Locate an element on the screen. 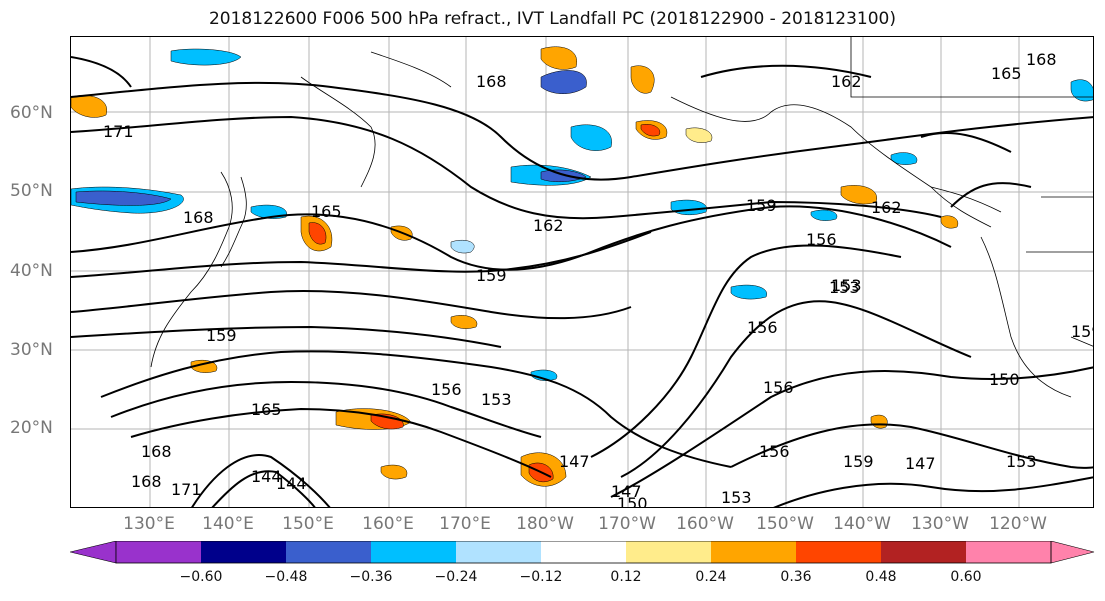 Image resolution: width=1105 pixels, height=601 pixels. lon-label-160w: 160°W is located at coordinates (705, 524).